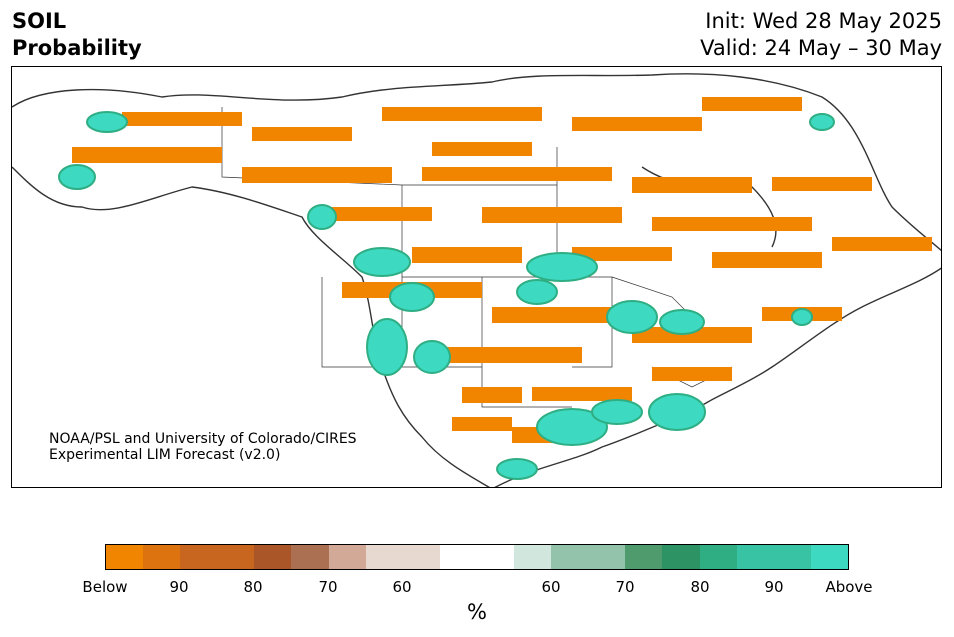 The image size is (954, 637). What do you see at coordinates (165, 455) in the screenshot?
I see `credit-line-2: Experimental LIM Forecast (v2.0)` at bounding box center [165, 455].